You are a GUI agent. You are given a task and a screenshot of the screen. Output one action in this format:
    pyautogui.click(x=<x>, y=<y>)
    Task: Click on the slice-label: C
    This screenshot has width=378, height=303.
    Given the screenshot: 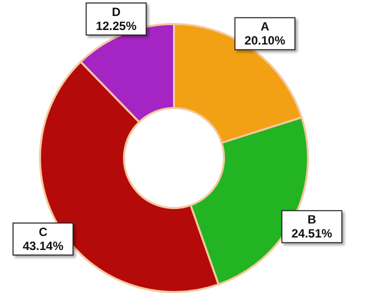 What is the action you would take?
    pyautogui.click(x=43, y=232)
    